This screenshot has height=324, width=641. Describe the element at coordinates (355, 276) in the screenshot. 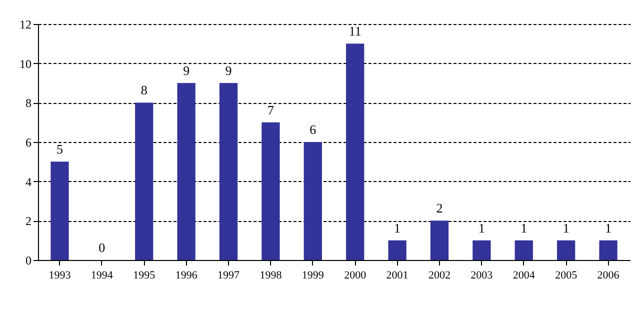

I see `x-tick-label: 2000` at that location.